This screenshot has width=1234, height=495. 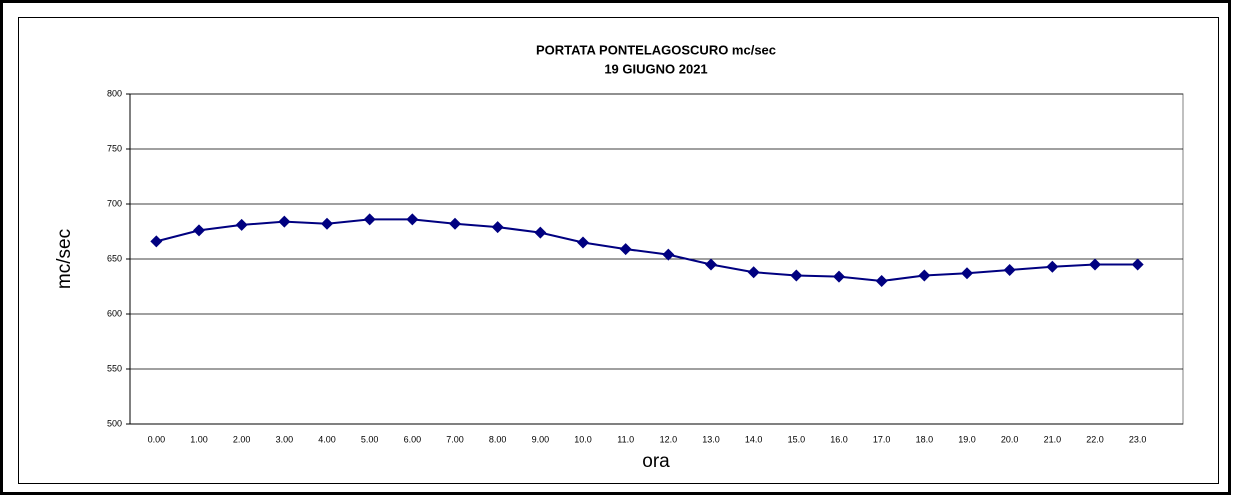 I want to click on y-tick-label: 550, so click(x=114, y=368).